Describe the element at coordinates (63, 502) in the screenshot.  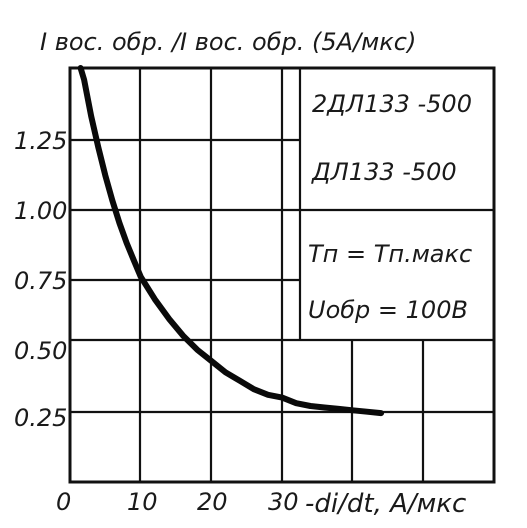
I see `x-tick-label-1: 0` at that location.